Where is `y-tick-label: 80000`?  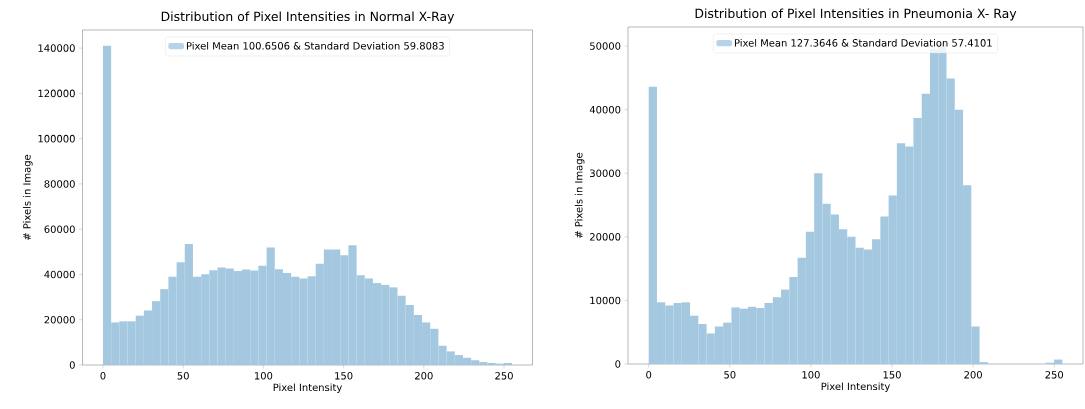
y-tick-label: 80000 is located at coordinates (59, 184).